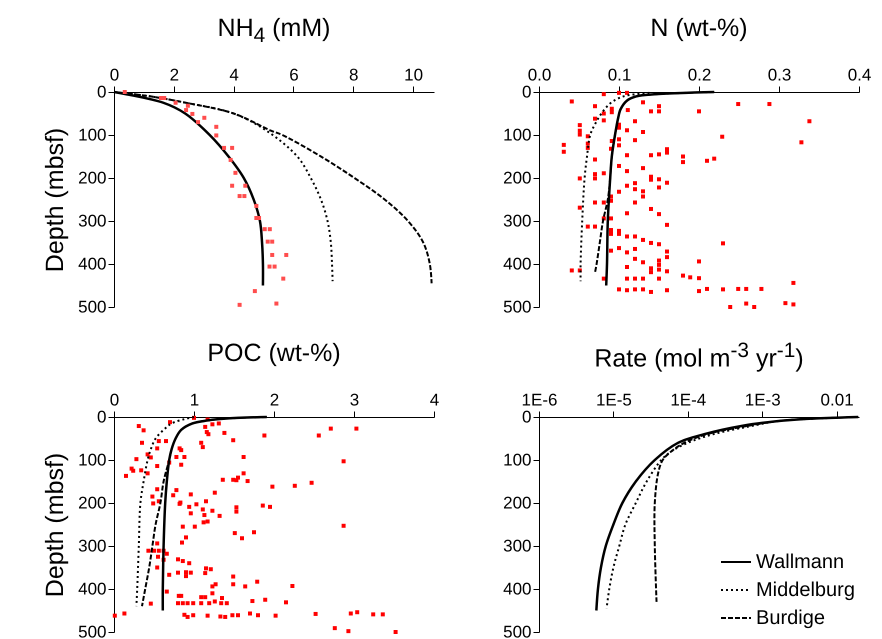  I want to click on x-tick-label: 3, so click(355, 400).